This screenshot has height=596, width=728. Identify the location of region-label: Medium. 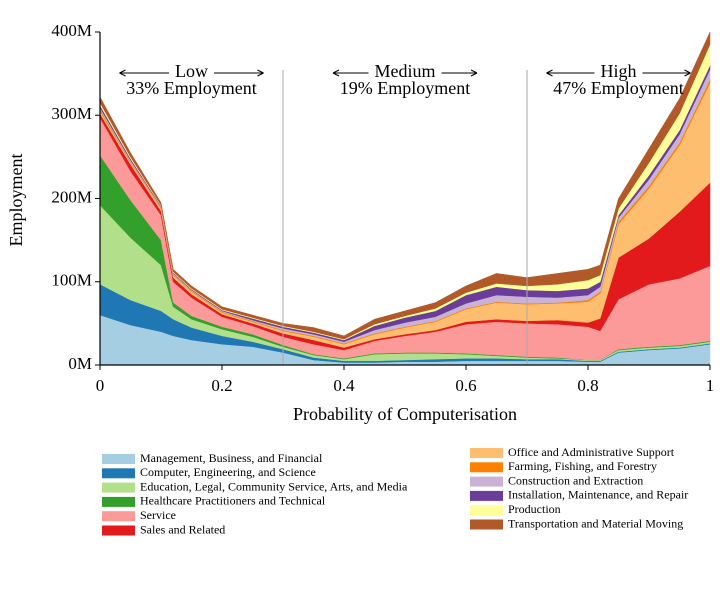
(405, 71).